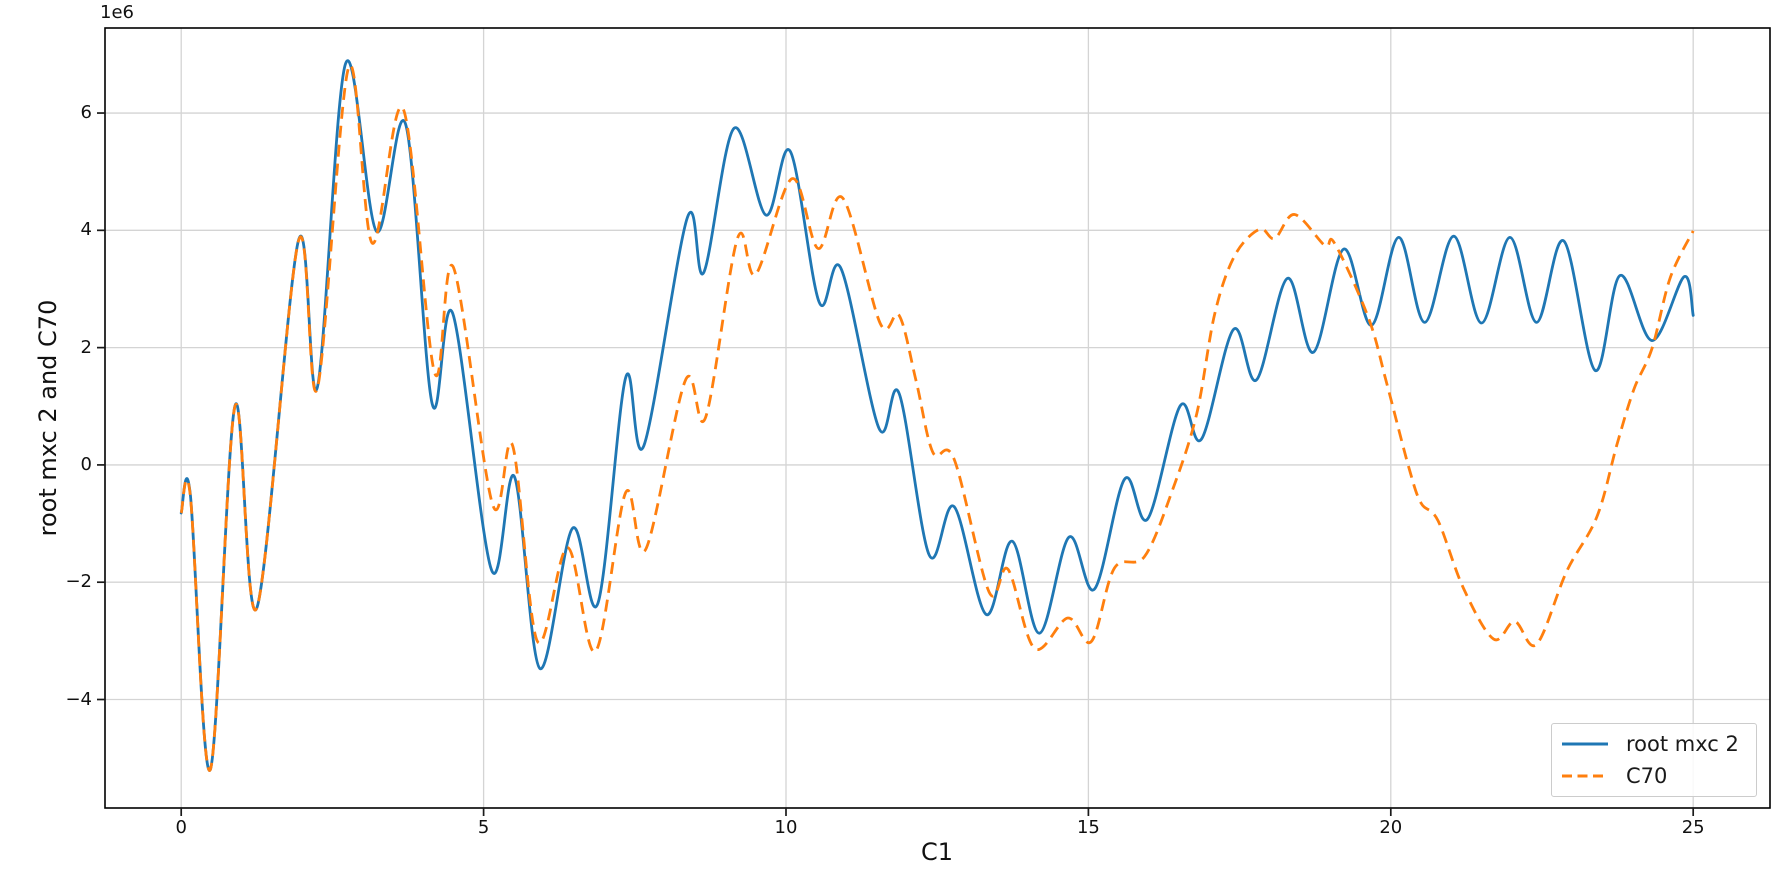  I want to click on x-axis-label: C1, so click(937, 852).